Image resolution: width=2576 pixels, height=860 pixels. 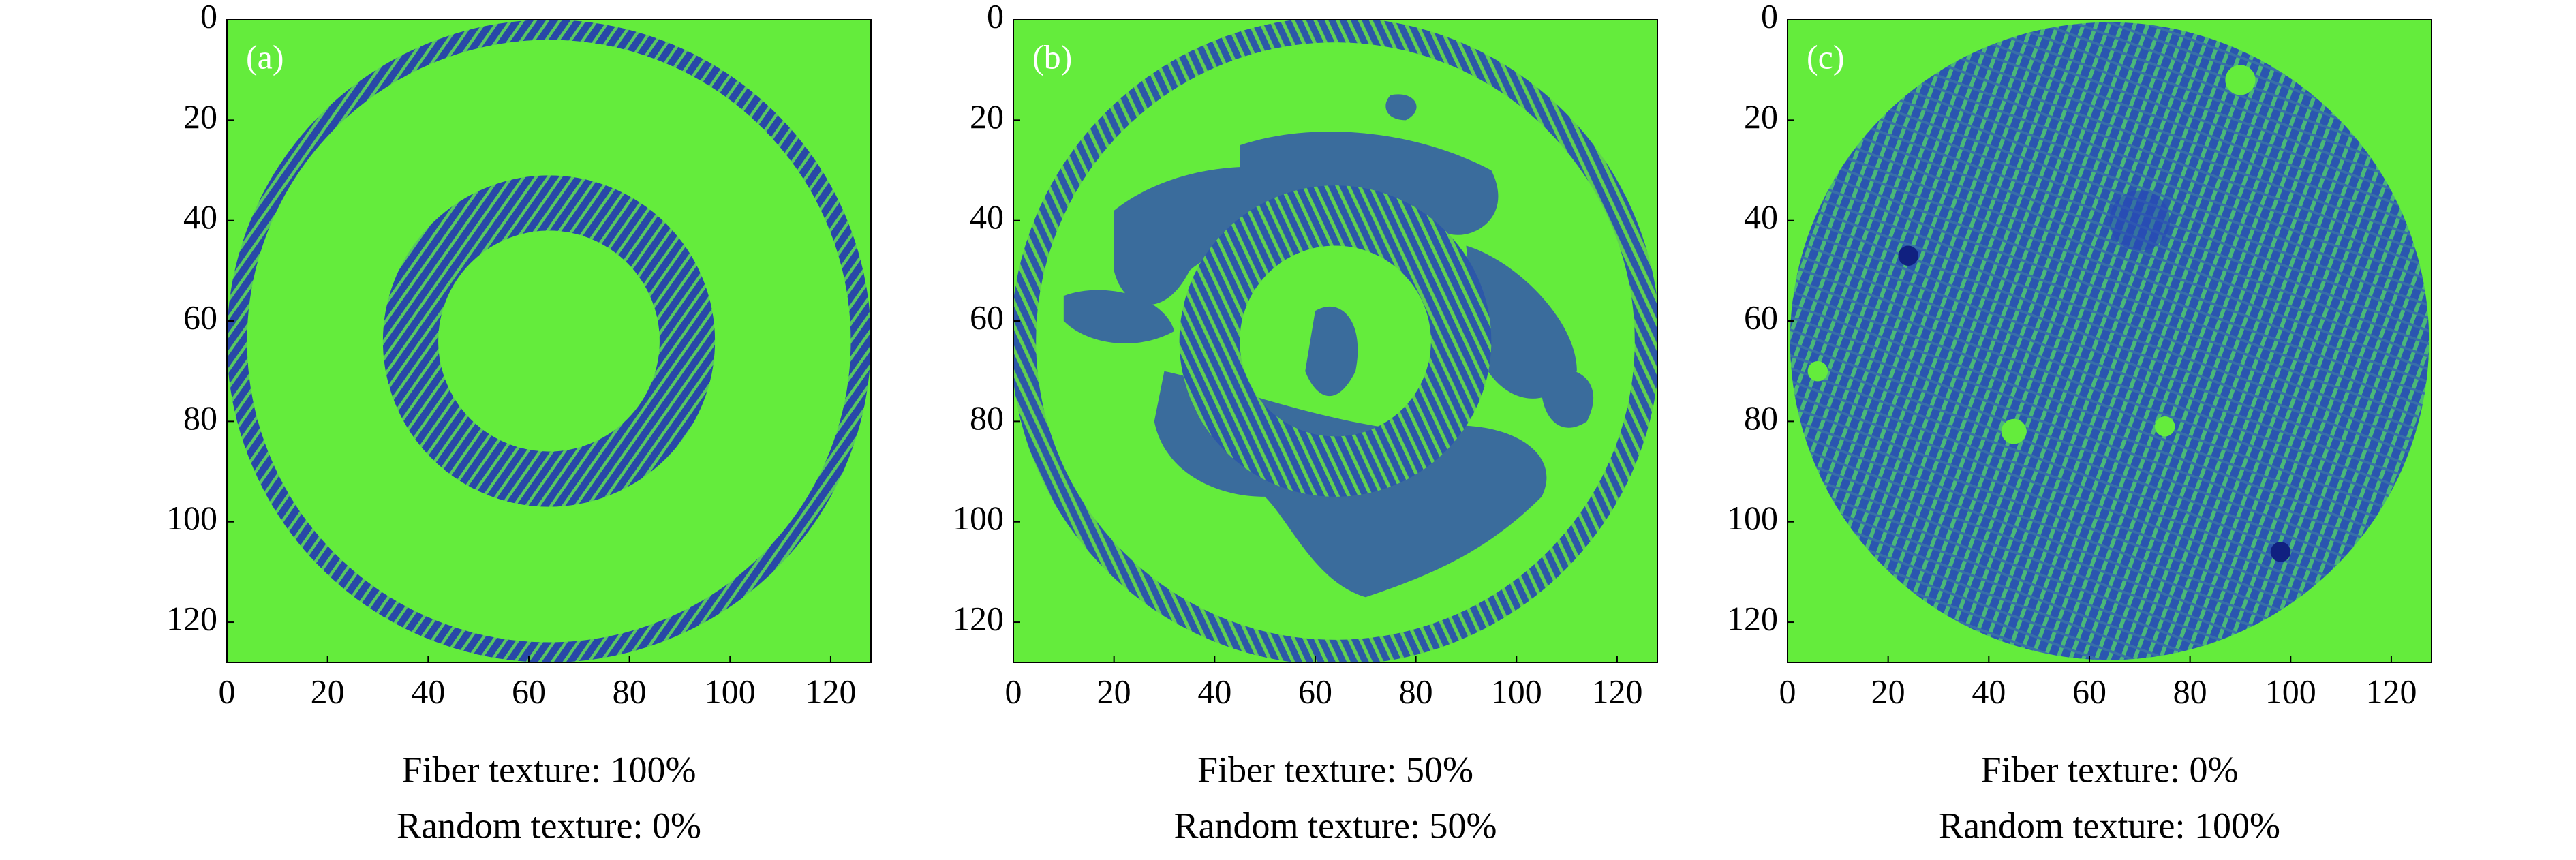 What do you see at coordinates (549, 769) in the screenshot?
I see `caption: Fiber texture: 100%` at bounding box center [549, 769].